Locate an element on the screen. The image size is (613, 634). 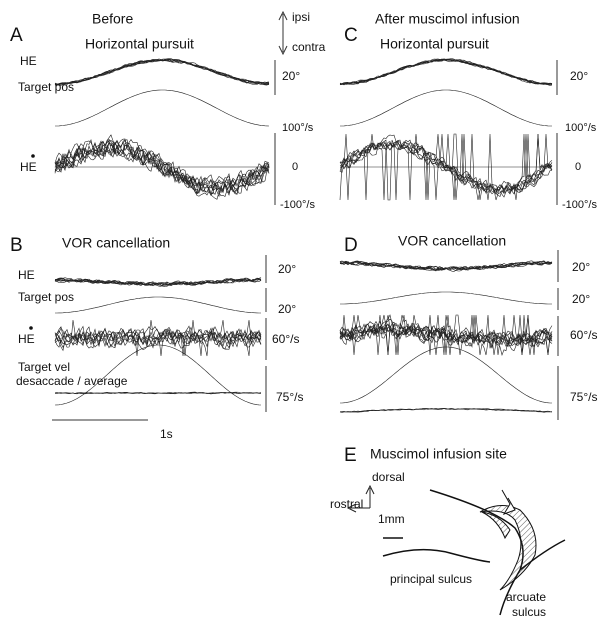
time-label: 1s is located at coordinates (166, 434).